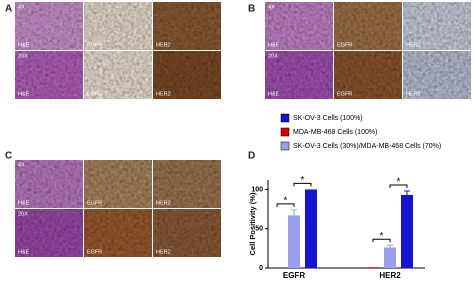  I want to click on x-tick-label: HER2, so click(390, 275).